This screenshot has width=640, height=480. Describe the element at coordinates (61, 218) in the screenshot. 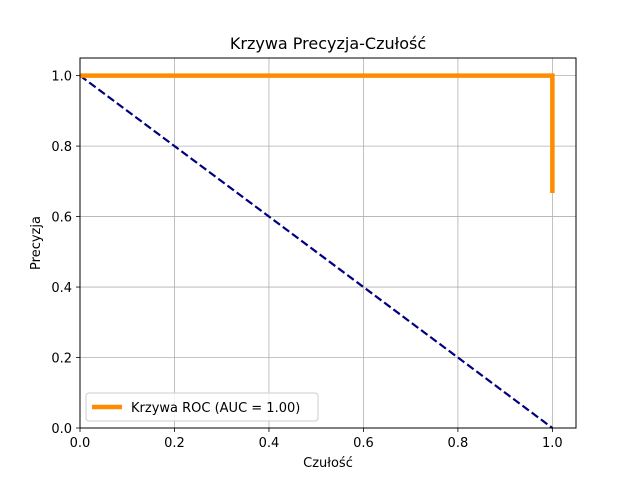

I see `y-tick-label: 0.6` at that location.